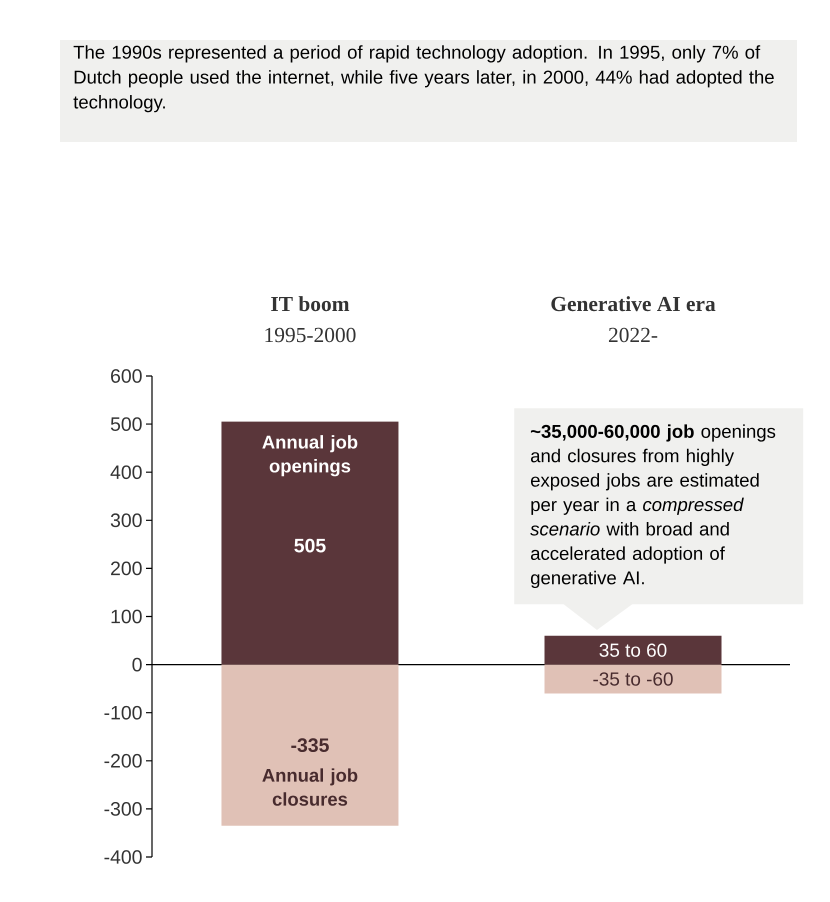  What do you see at coordinates (123, 857) in the screenshot?
I see `y-tick-label: -400` at bounding box center [123, 857].